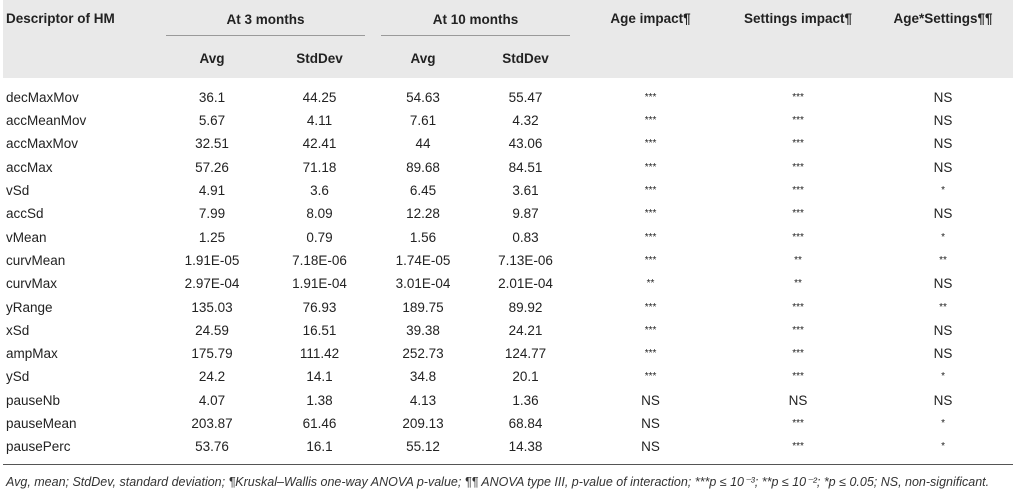  Describe the element at coordinates (423, 121) in the screenshot. I see `cell-avg-10-months: 7.61` at that location.